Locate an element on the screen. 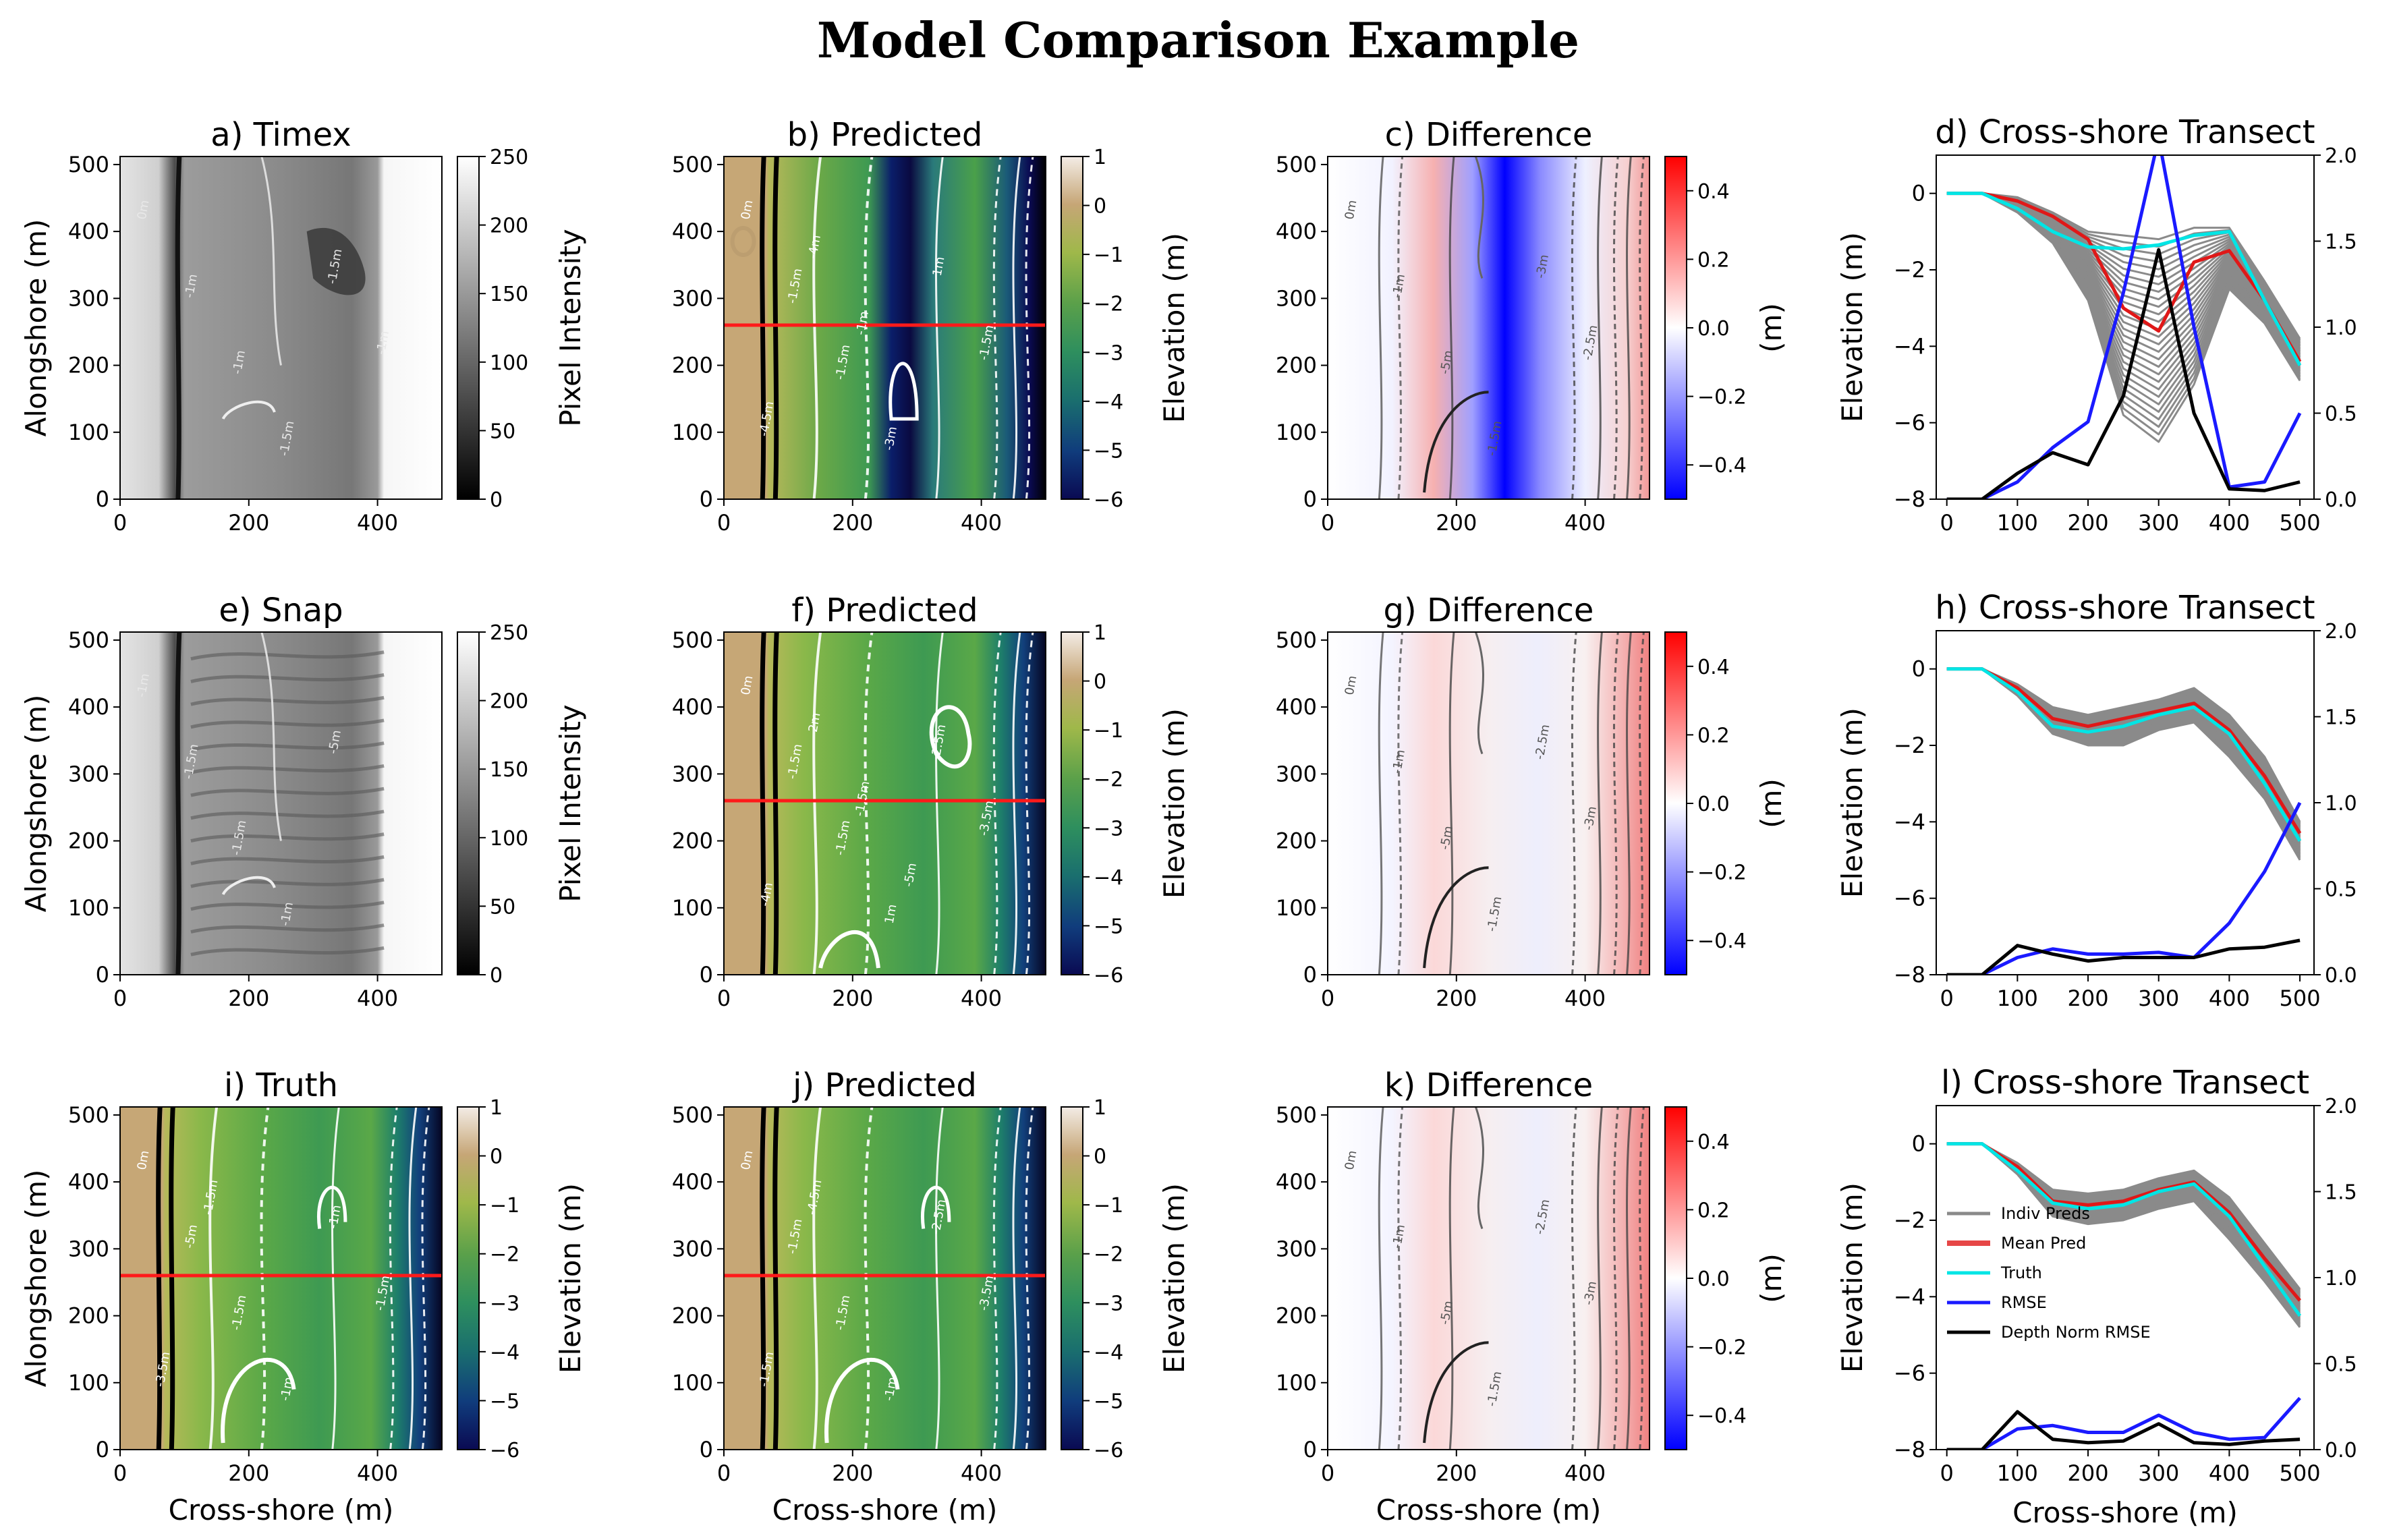  colorbar-tick-label: 0.2 is located at coordinates (1713, 1210).